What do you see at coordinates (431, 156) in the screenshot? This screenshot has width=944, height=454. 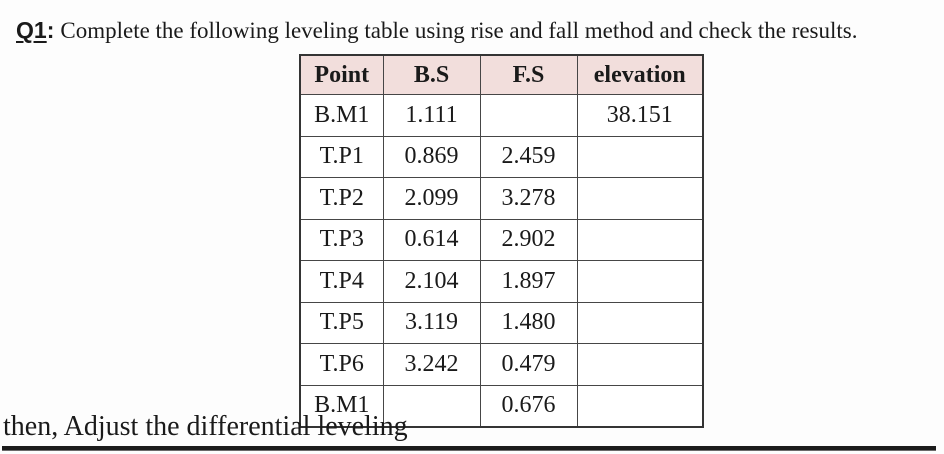 I see `cell-bs: 0.869` at bounding box center [431, 156].